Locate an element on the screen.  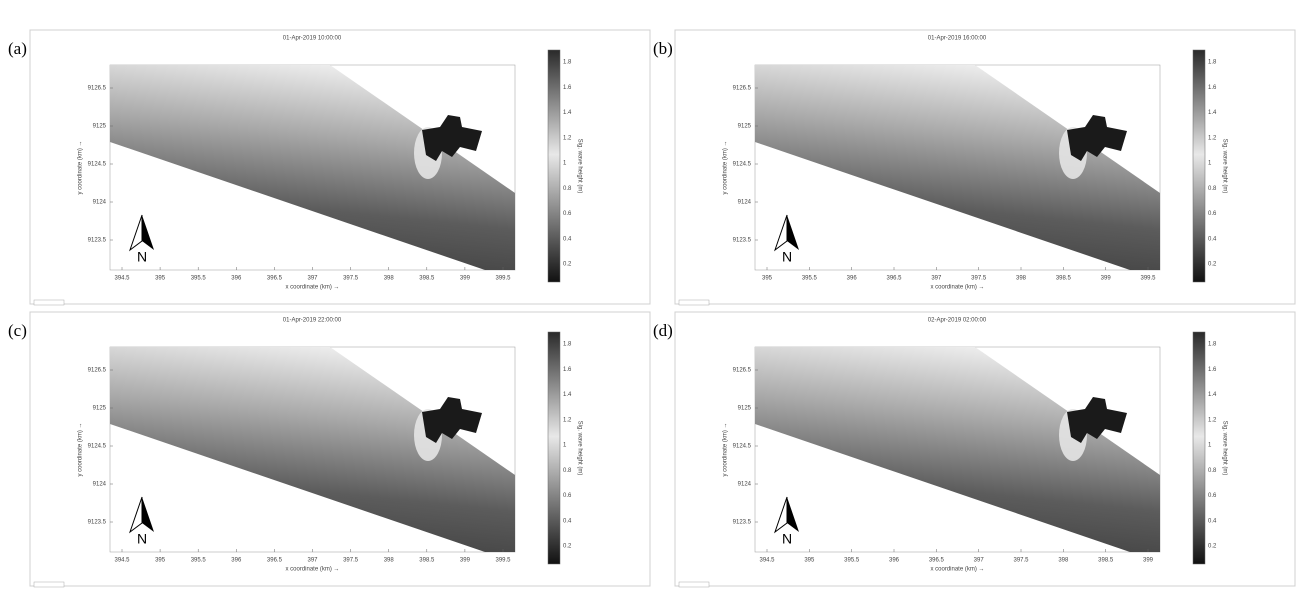
colorbar-tick-label: 0.2 is located at coordinates (567, 265).